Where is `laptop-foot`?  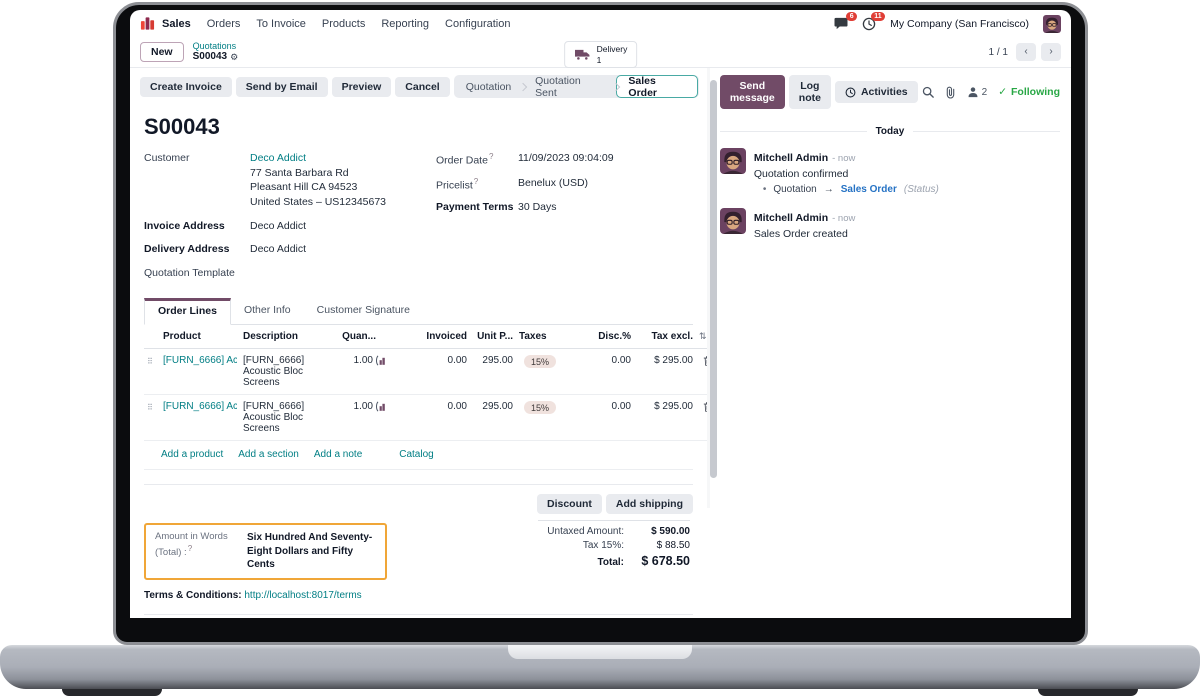 laptop-foot is located at coordinates (112, 691).